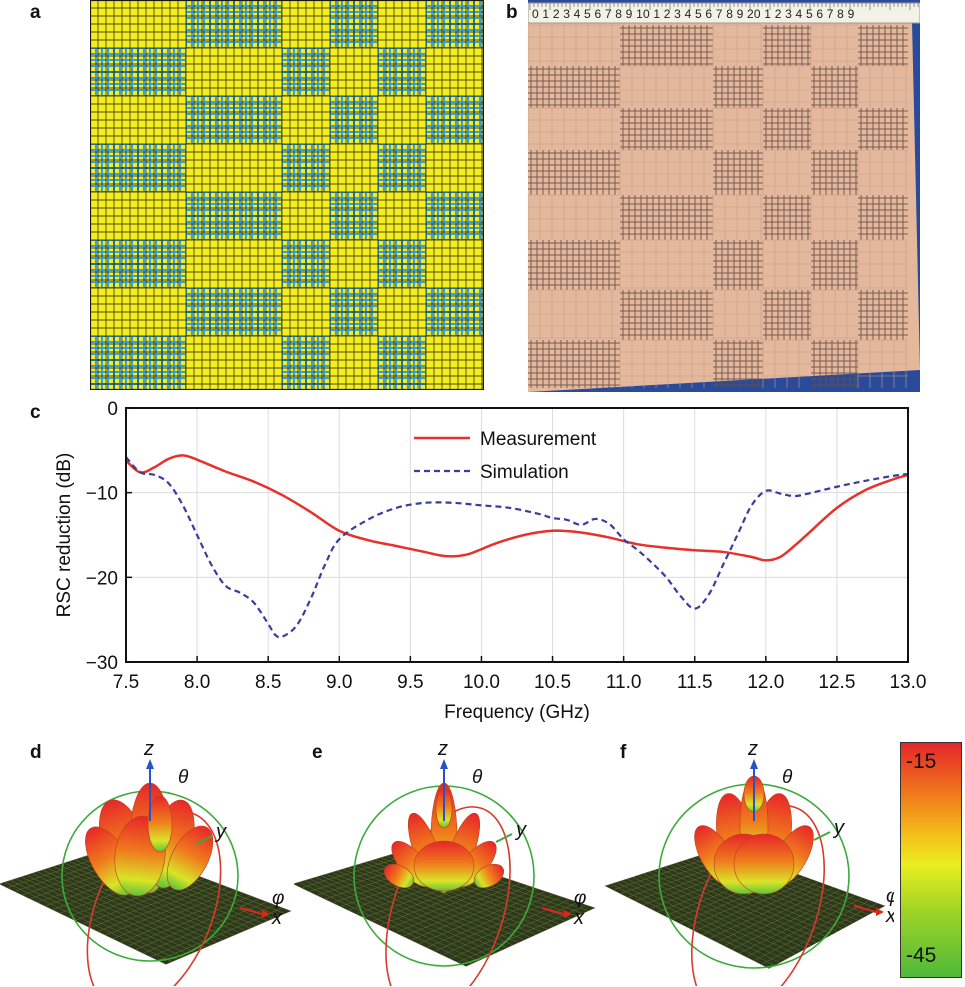 The width and height of the screenshot is (965, 987). I want to click on z-arrow, so click(150, 764).